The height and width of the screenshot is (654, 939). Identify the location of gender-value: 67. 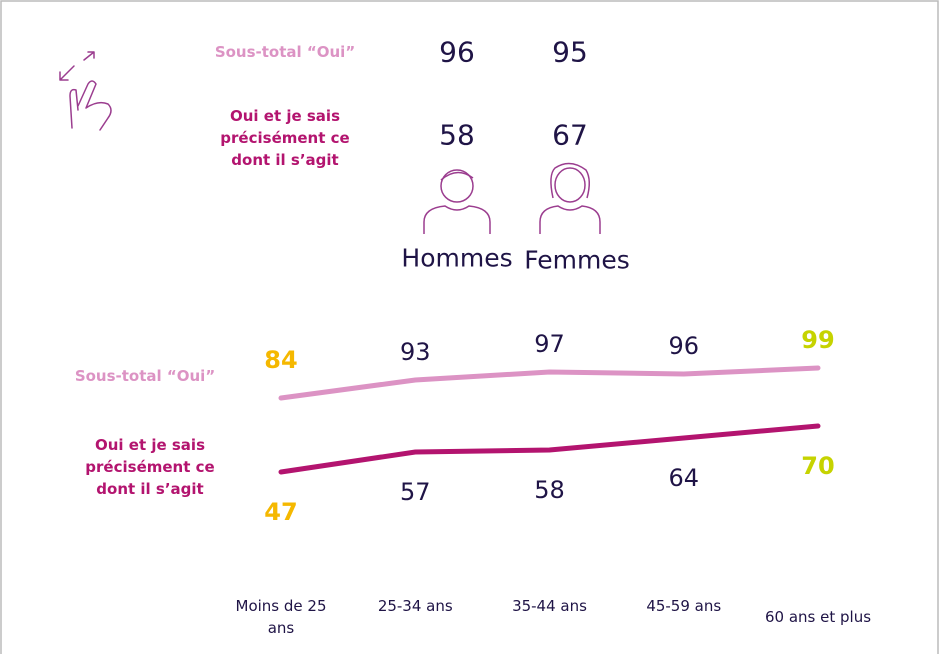
(570, 135).